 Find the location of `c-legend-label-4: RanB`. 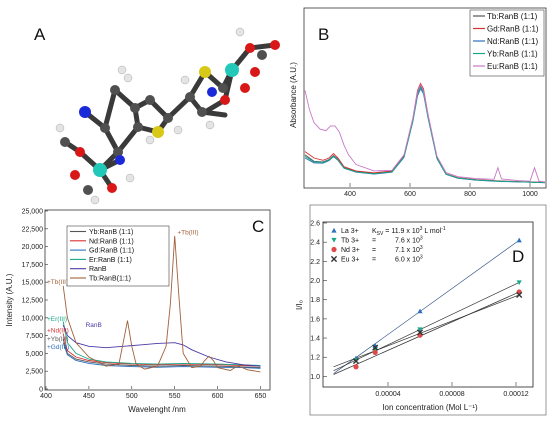

c-legend-label-4: RanB is located at coordinates (98, 269).